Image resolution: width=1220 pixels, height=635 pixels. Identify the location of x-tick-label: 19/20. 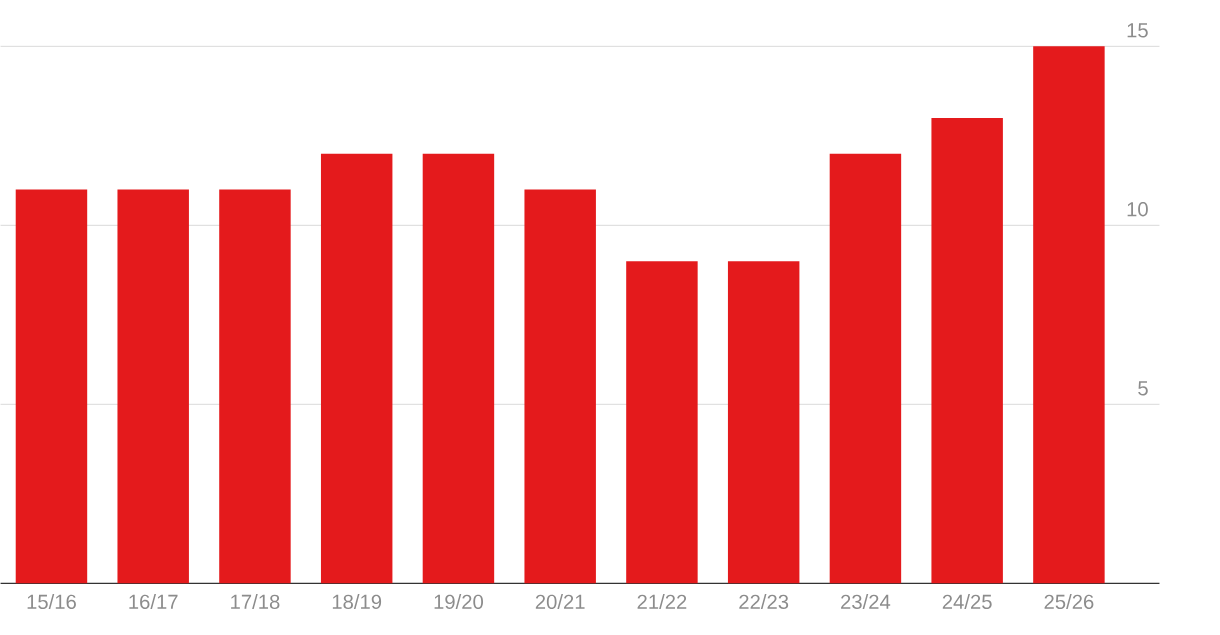
(459, 601).